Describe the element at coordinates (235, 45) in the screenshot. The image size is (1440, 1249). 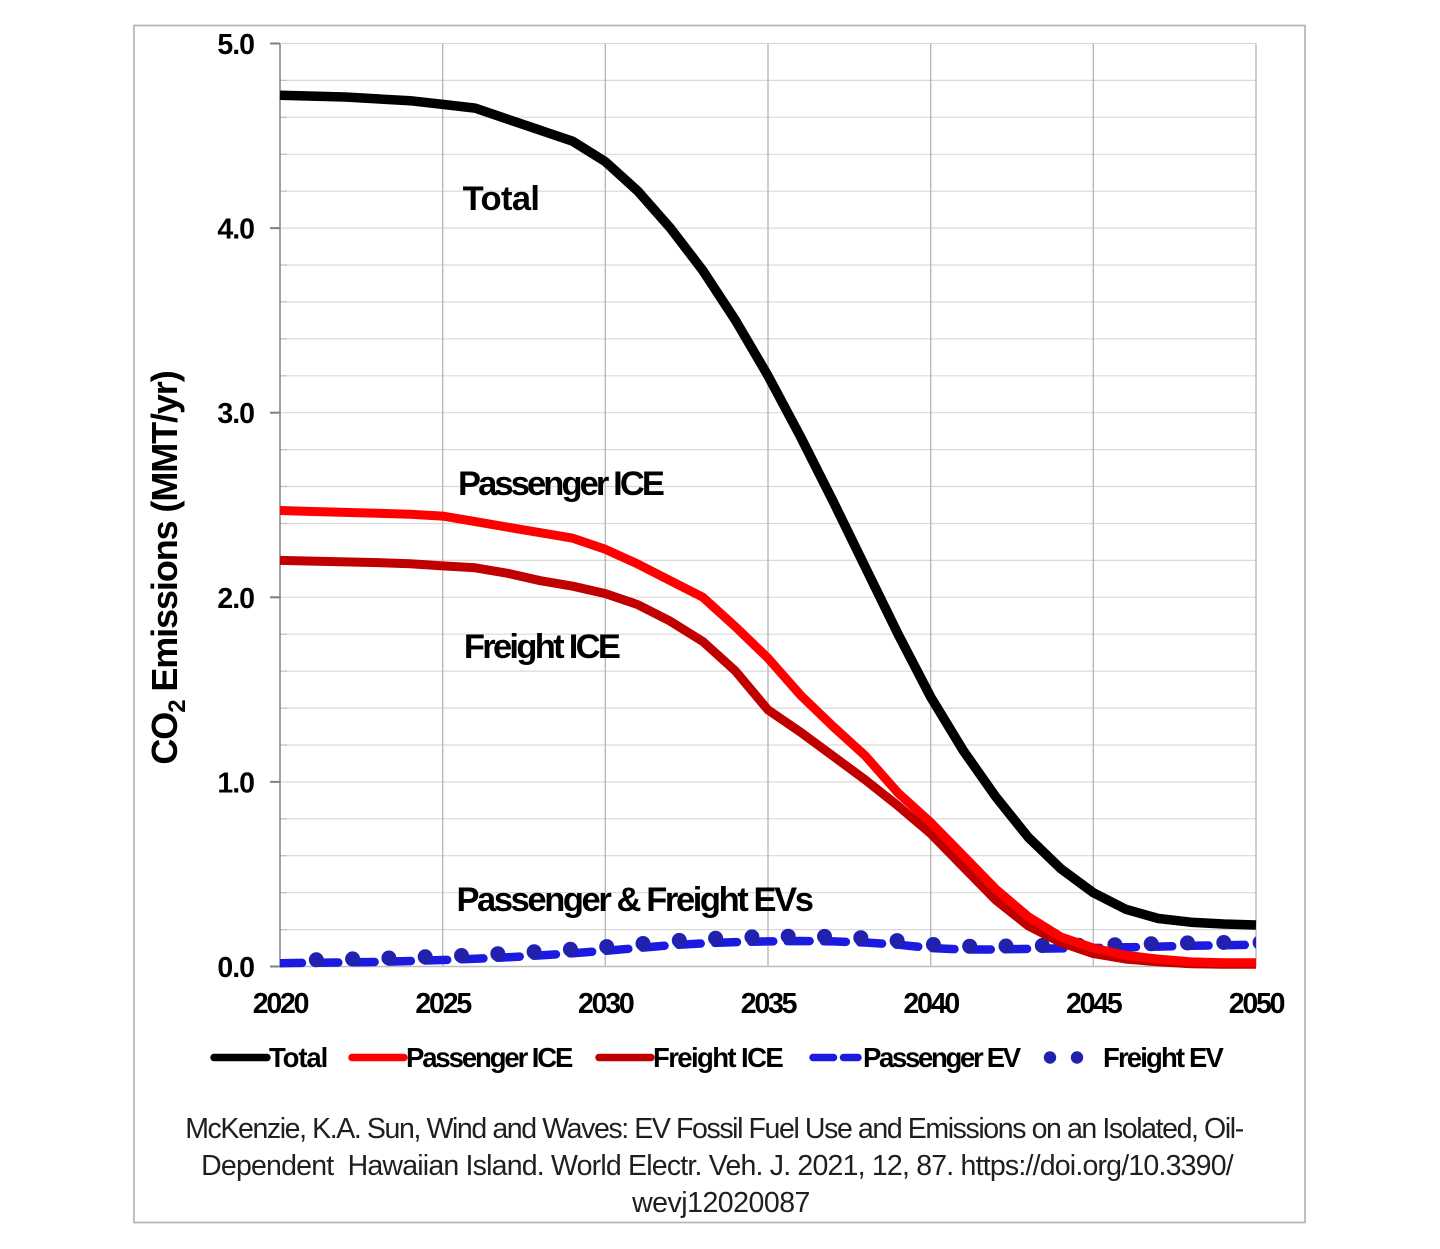
I see `svg-text: 5.0` at that location.